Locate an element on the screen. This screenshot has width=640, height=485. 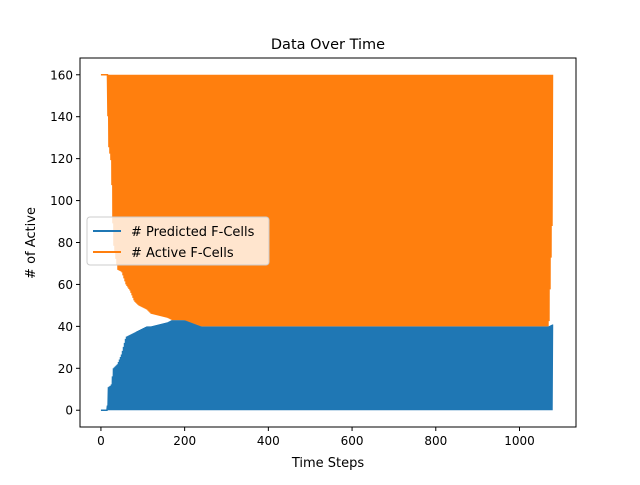
y-tick-label: 60 is located at coordinates (65, 285).